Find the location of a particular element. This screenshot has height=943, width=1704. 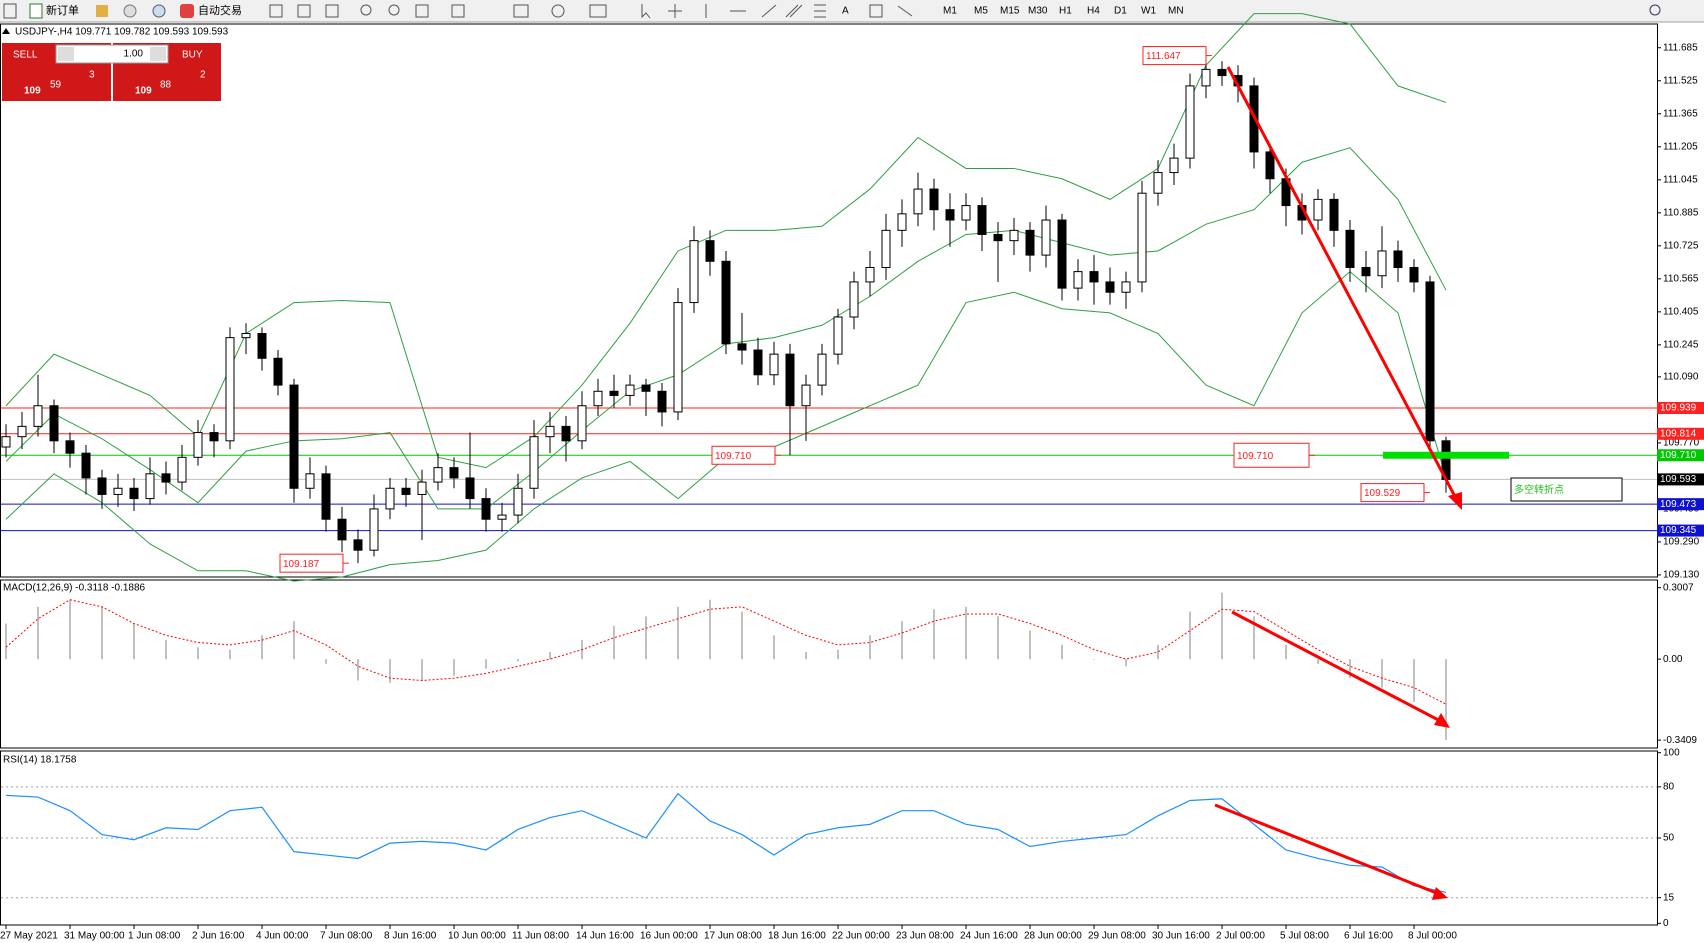

x-tick-label: 16 Jun 00:00 is located at coordinates (669, 936).